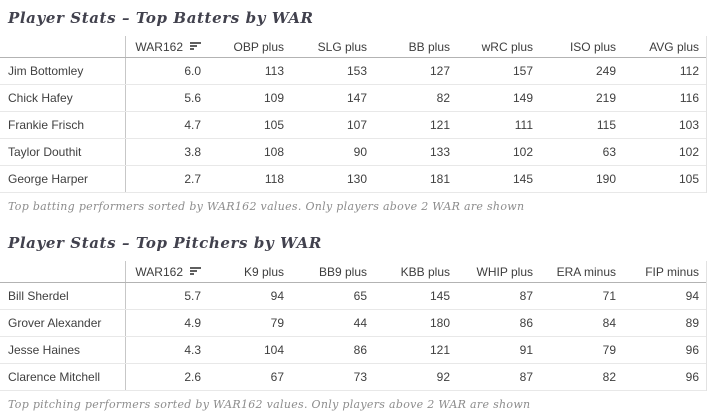 Image resolution: width=713 pixels, height=413 pixels. I want to click on player-name: Frankie Frisch, so click(46, 125).